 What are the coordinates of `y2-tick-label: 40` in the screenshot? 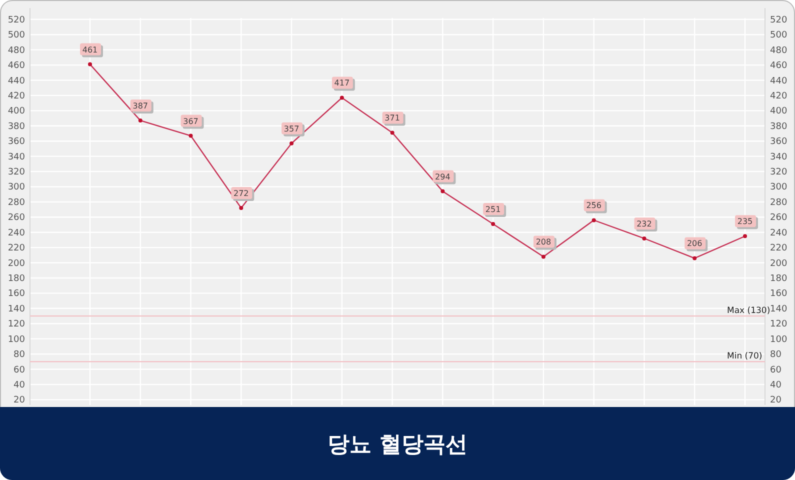 It's located at (776, 385).